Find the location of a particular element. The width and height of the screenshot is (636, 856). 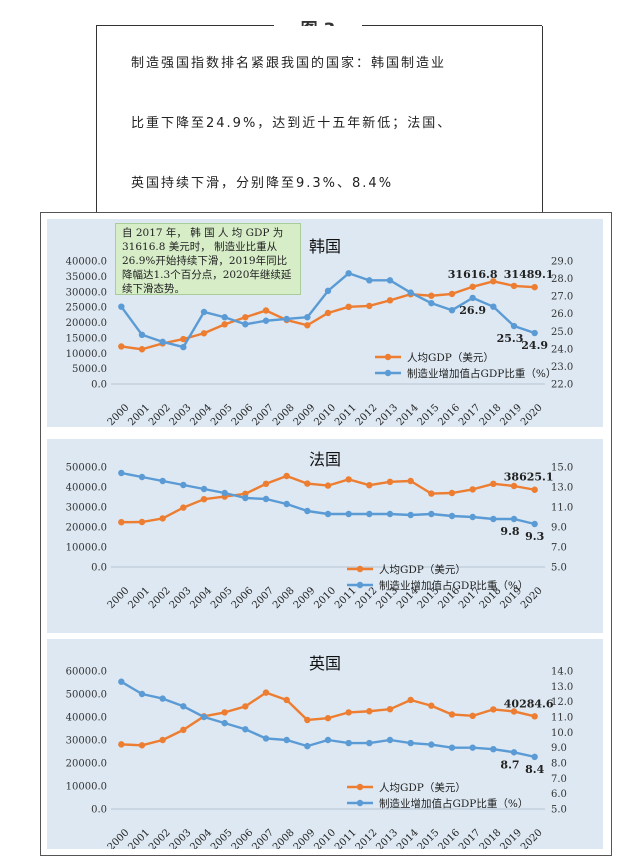

caption-line: 英国持续下滑，分别降至9.3%、8.4% is located at coordinates (262, 183).